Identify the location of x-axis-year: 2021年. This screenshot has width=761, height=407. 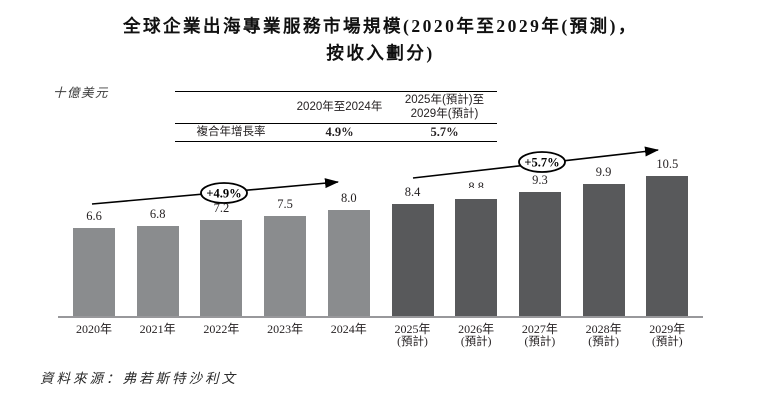
(157, 329).